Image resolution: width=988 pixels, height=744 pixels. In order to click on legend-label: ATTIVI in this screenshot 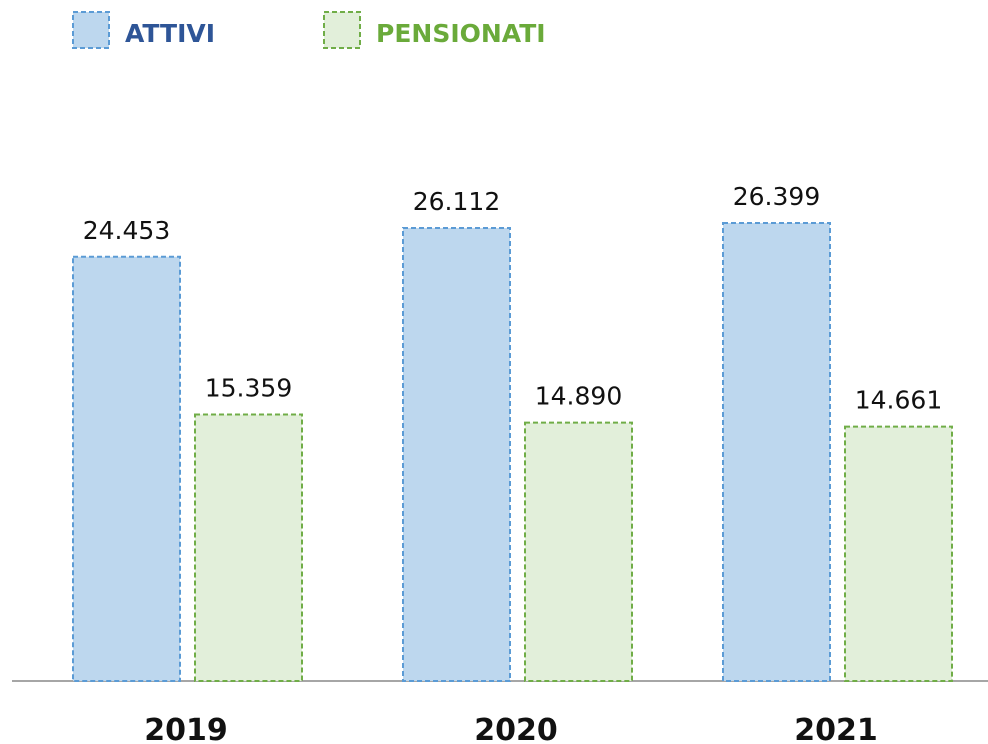, I will do `click(170, 33)`.